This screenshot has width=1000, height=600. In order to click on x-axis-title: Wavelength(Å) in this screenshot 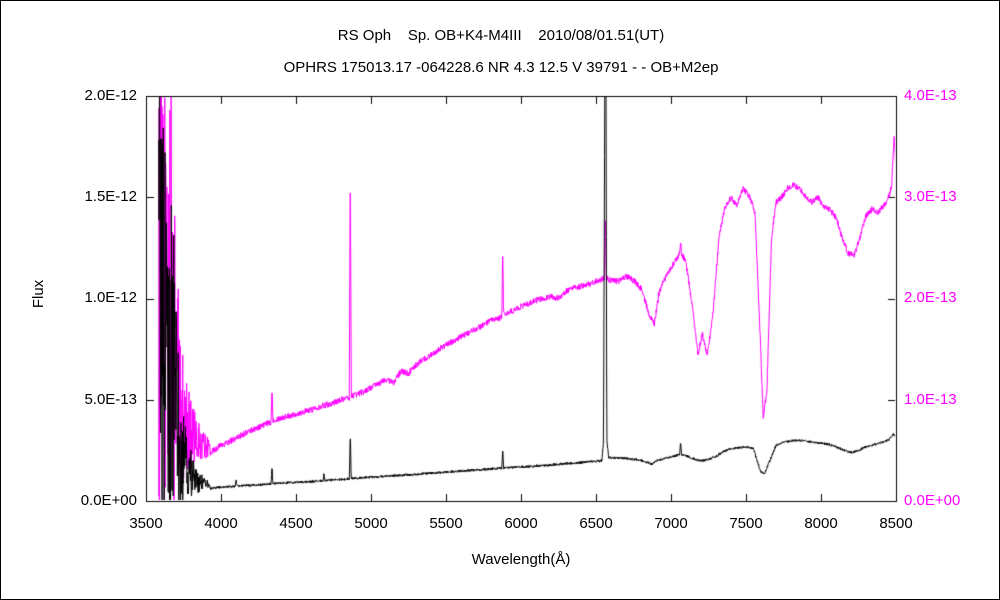, I will do `click(521, 559)`.